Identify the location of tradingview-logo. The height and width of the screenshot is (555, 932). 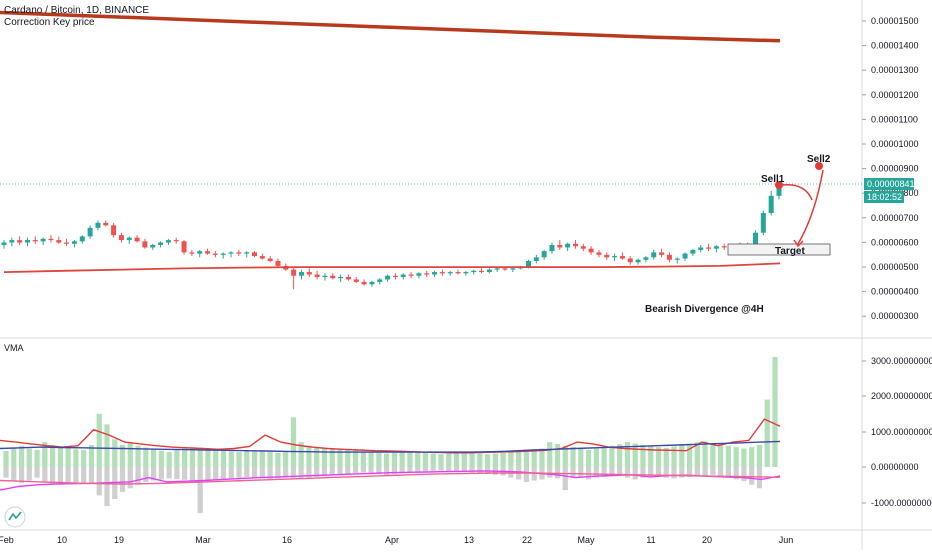
(15, 517).